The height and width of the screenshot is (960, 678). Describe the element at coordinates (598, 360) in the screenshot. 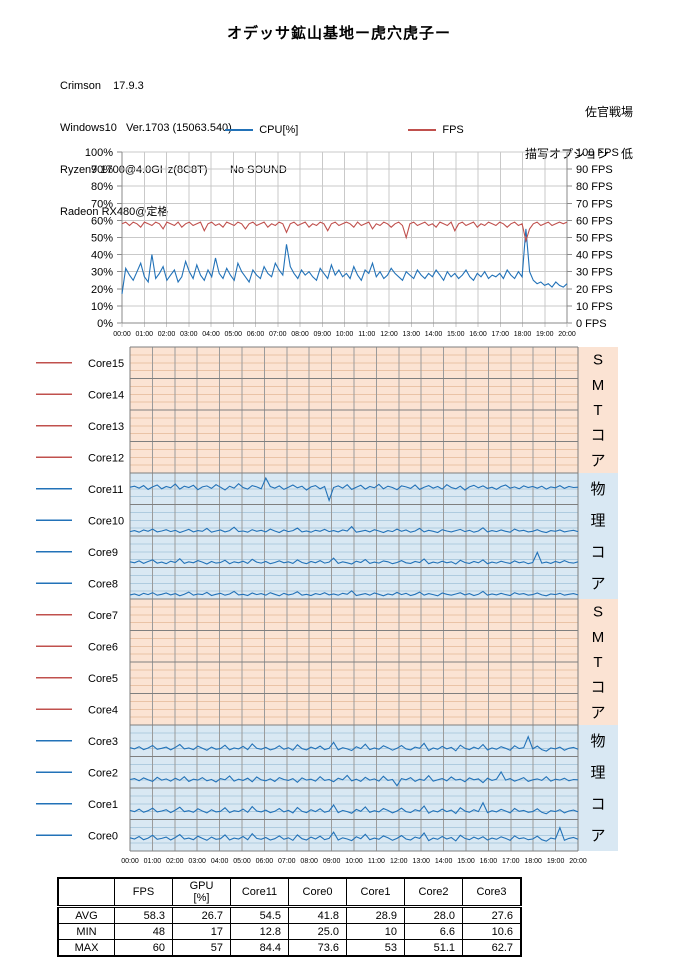

I see `section-label-char: S` at that location.